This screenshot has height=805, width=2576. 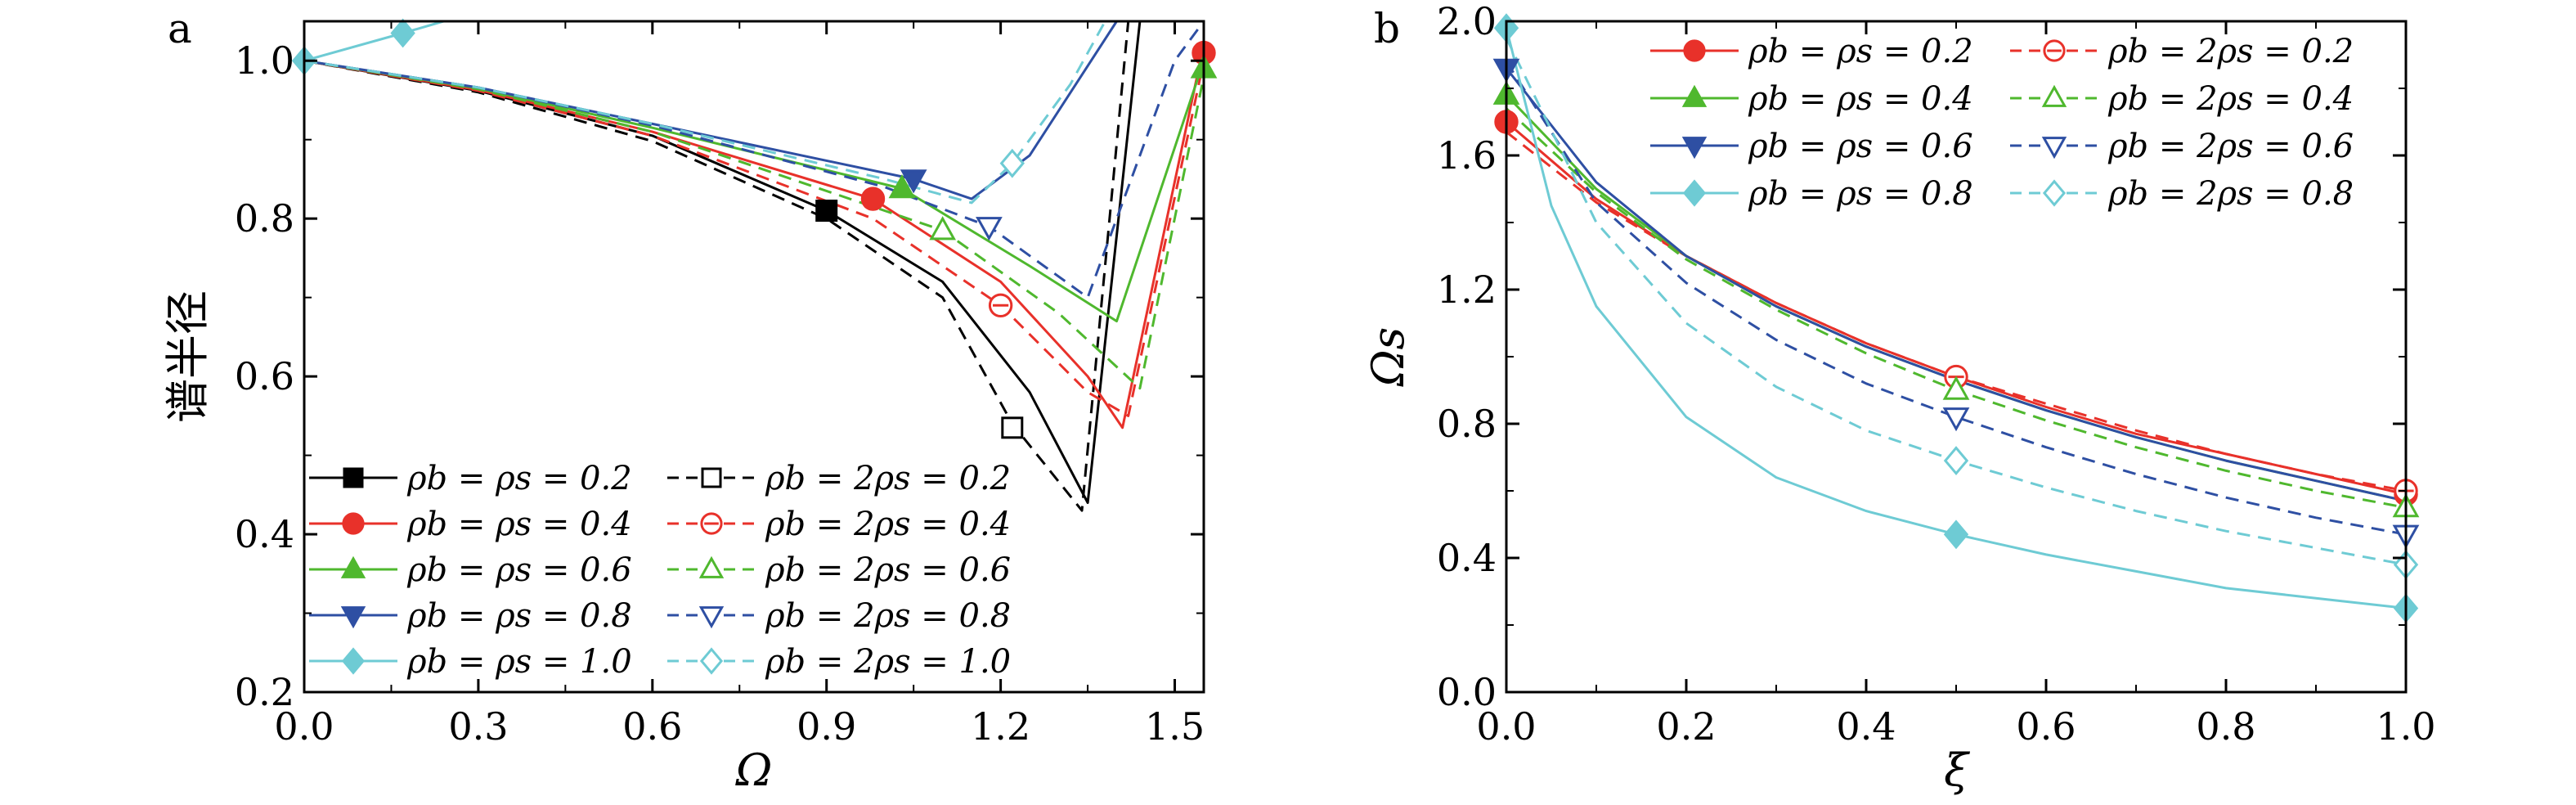 I want to click on panel-a-label: a, so click(x=180, y=28).